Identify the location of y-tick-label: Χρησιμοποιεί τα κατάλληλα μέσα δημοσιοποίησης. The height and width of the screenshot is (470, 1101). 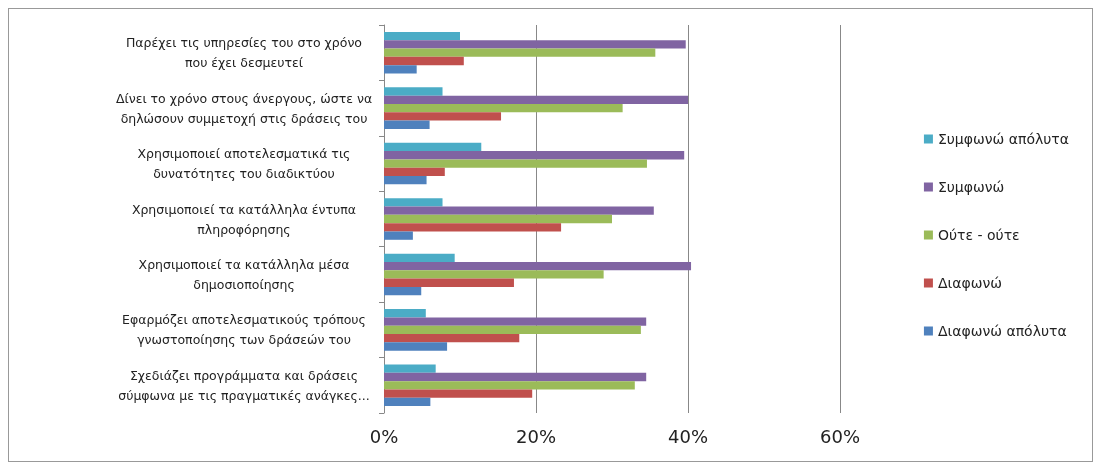
(244, 274).